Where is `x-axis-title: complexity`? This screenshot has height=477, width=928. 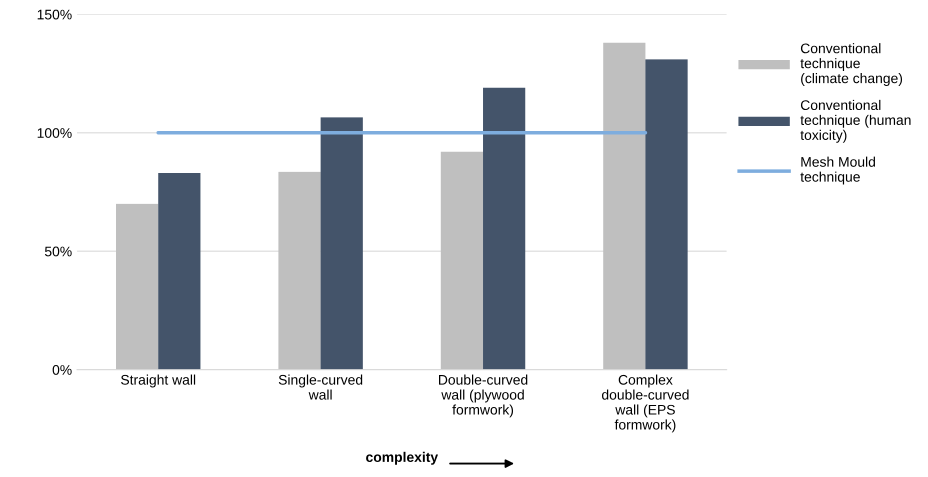
x-axis-title: complexity is located at coordinates (402, 458).